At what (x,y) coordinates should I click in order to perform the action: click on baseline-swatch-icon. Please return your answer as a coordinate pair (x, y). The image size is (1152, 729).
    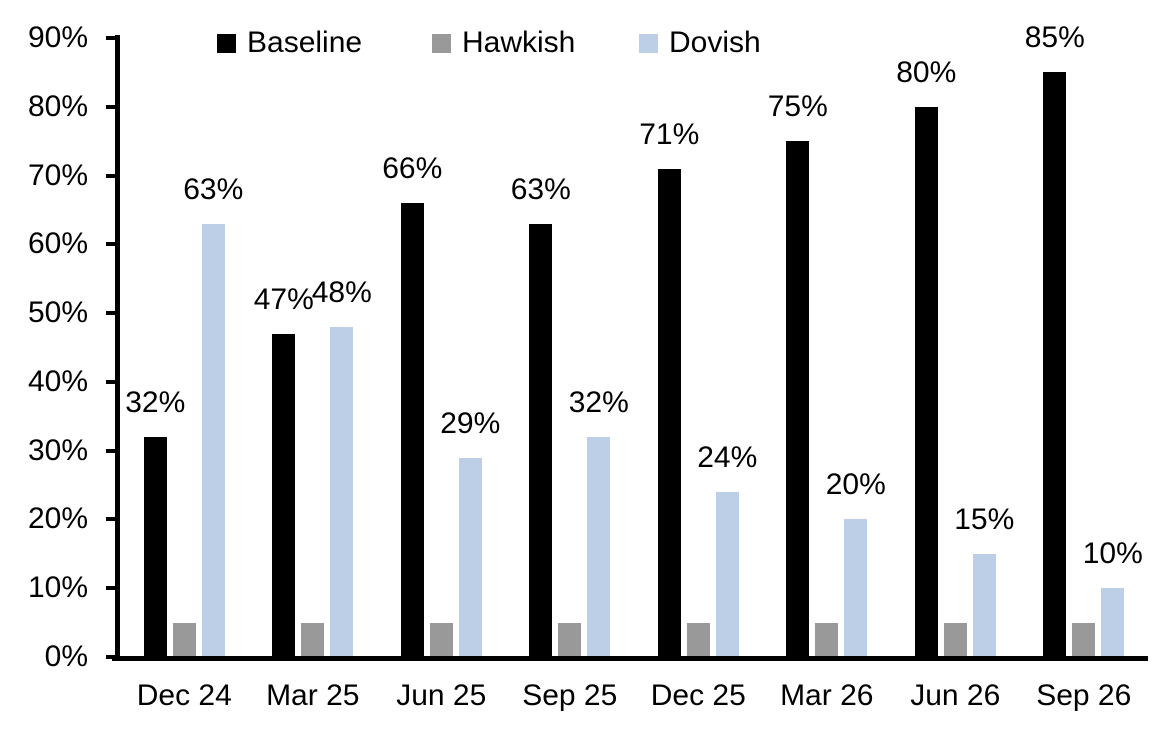
    Looking at the image, I should click on (226, 43).